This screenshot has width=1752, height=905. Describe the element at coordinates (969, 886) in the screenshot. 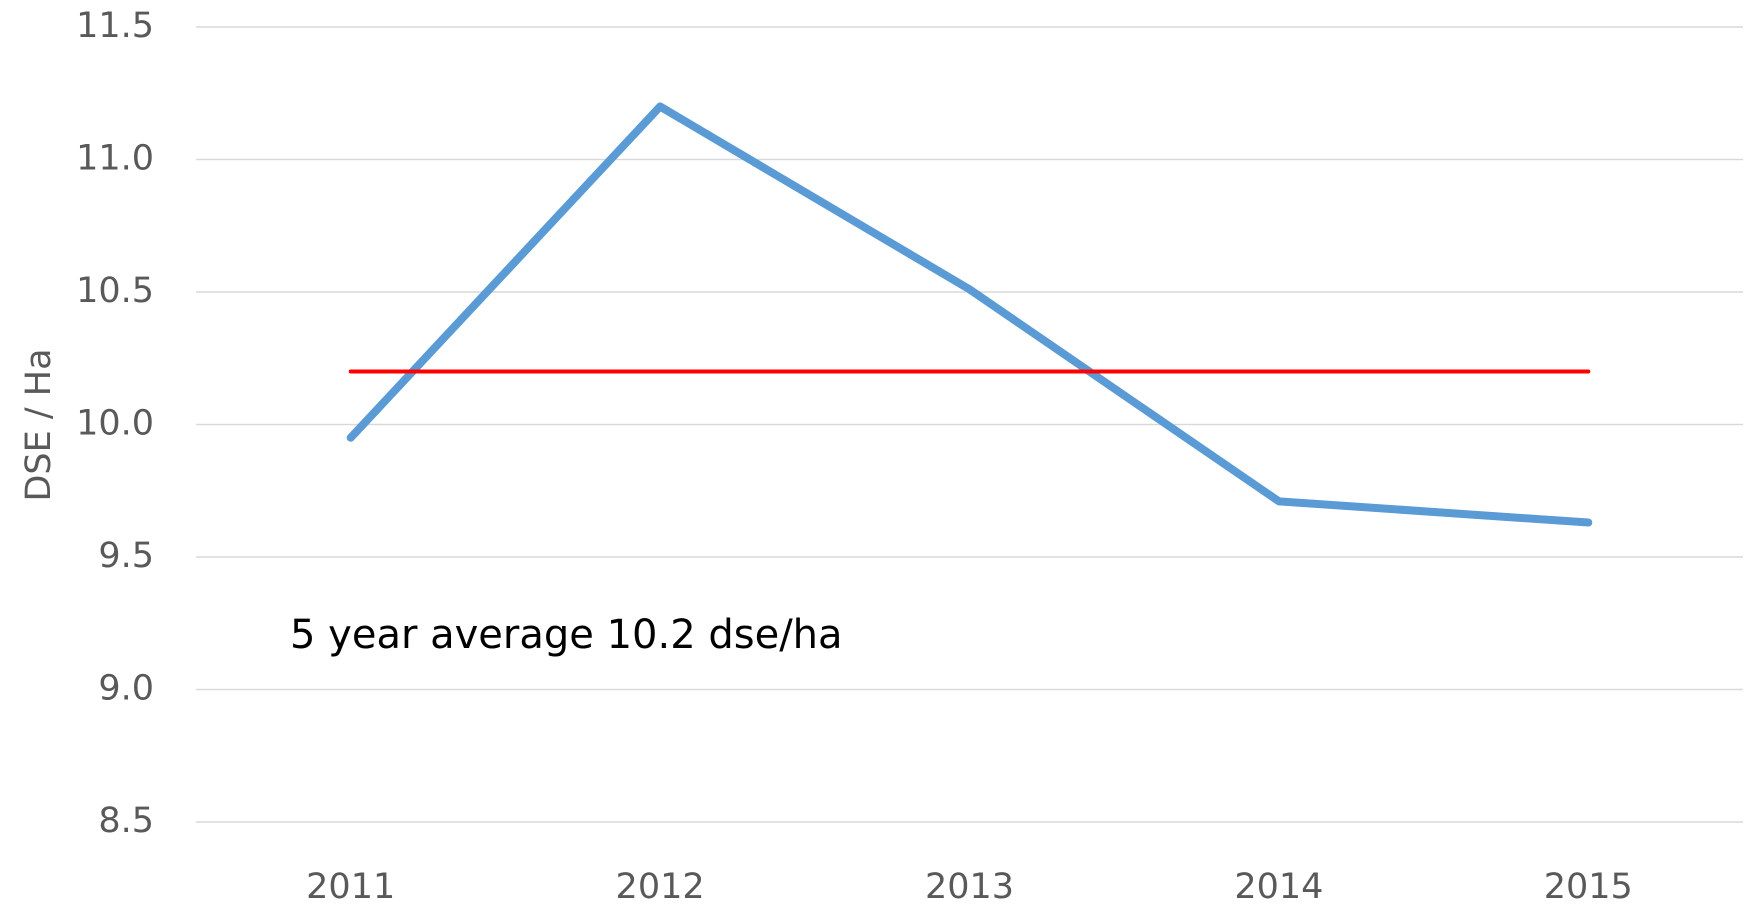

I see `x-tick-label: 2013` at that location.